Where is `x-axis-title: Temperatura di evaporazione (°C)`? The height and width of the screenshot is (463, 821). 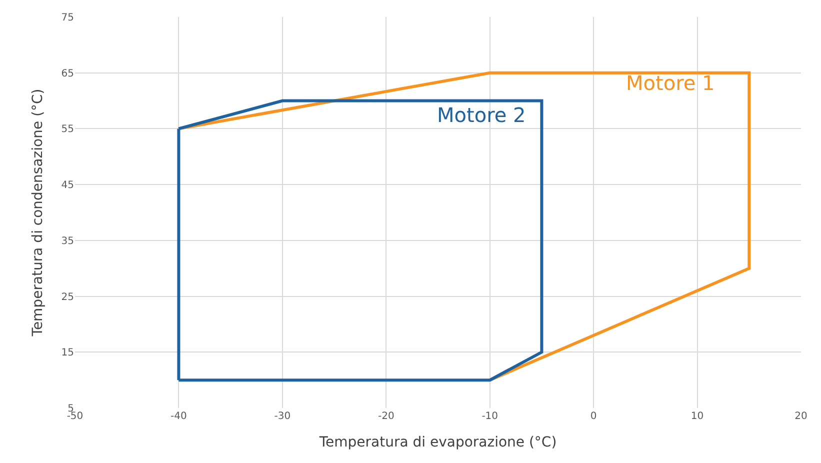 x-axis-title: Temperatura di evaporazione (°C) is located at coordinates (437, 442).